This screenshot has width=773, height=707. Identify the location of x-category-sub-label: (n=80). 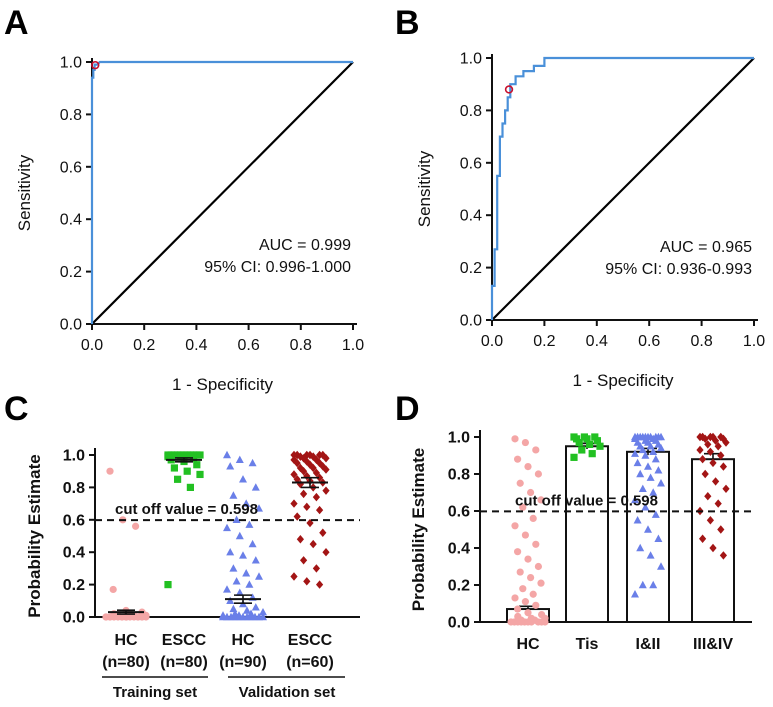
(126, 662).